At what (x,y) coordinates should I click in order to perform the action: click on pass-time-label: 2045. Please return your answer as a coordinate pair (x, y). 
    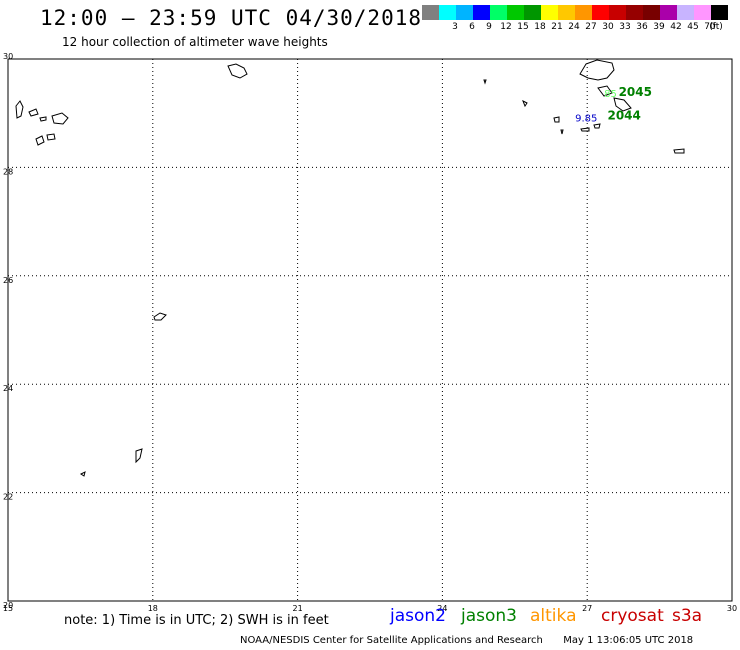
    Looking at the image, I should click on (635, 92).